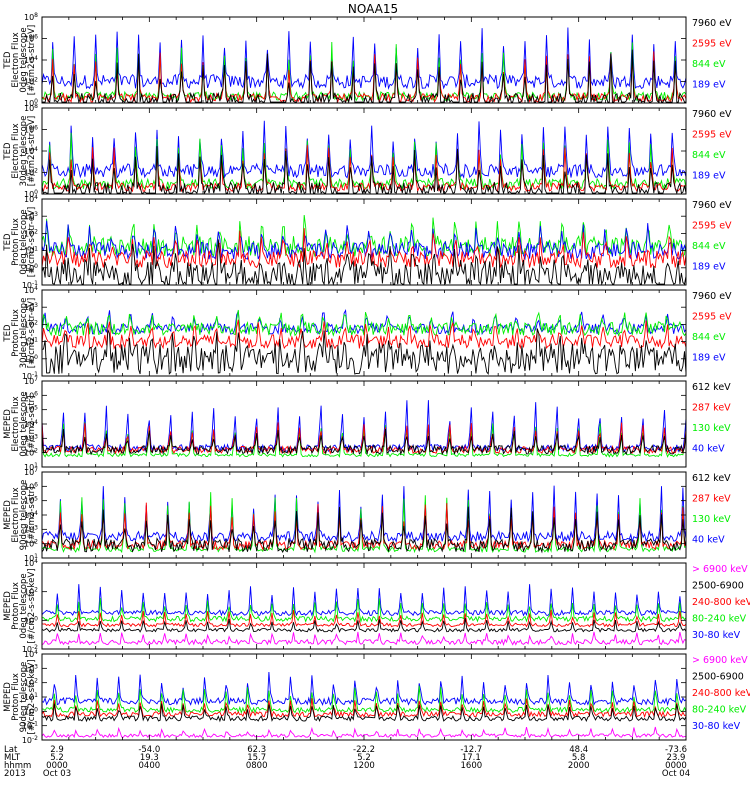  What do you see at coordinates (711, 428) in the screenshot?
I see `legend-entry: 130 keV` at bounding box center [711, 428].